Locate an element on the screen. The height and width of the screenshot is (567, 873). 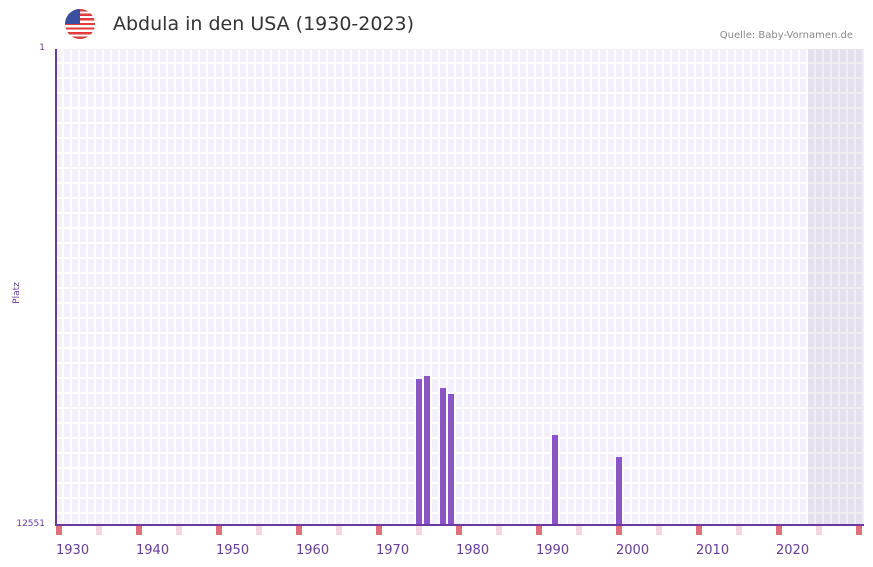
bar-1990 is located at coordinates (555, 480).